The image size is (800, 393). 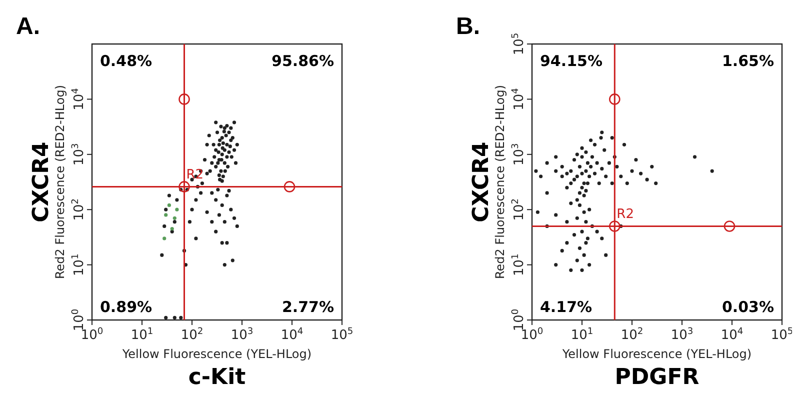 I want to click on annotation: 4.17%, so click(x=566, y=307).